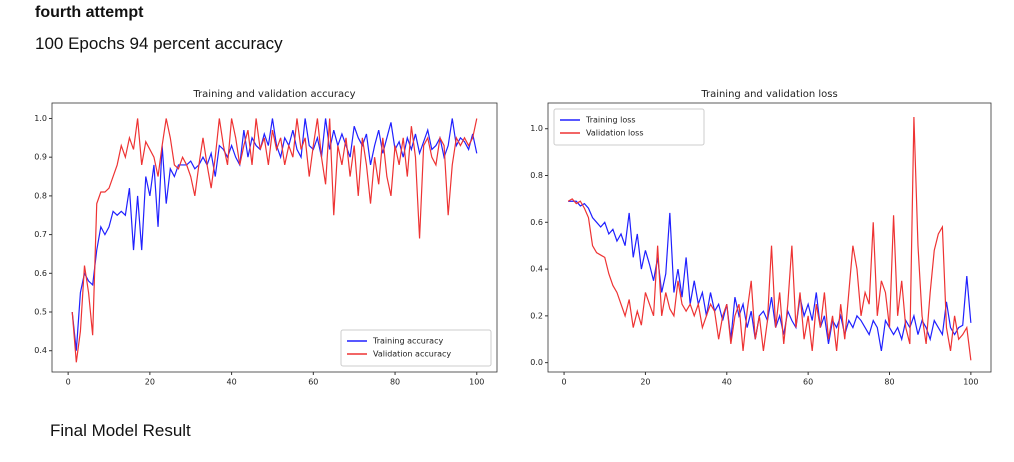 The width and height of the screenshot is (1014, 462). What do you see at coordinates (536, 362) in the screenshot?
I see `y-tick-label: 0.0` at bounding box center [536, 362].